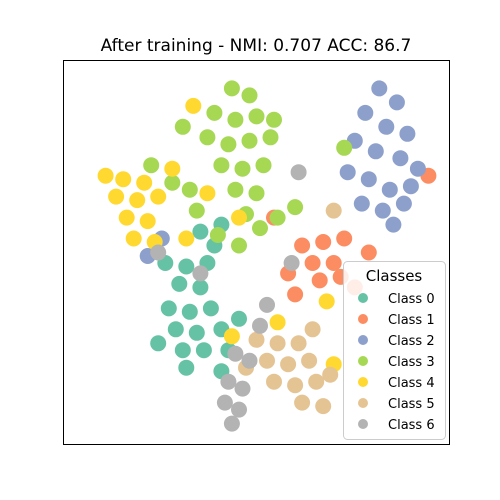 This screenshot has width=500, height=500. I want to click on legend-label-0: Class 0, so click(411, 299).